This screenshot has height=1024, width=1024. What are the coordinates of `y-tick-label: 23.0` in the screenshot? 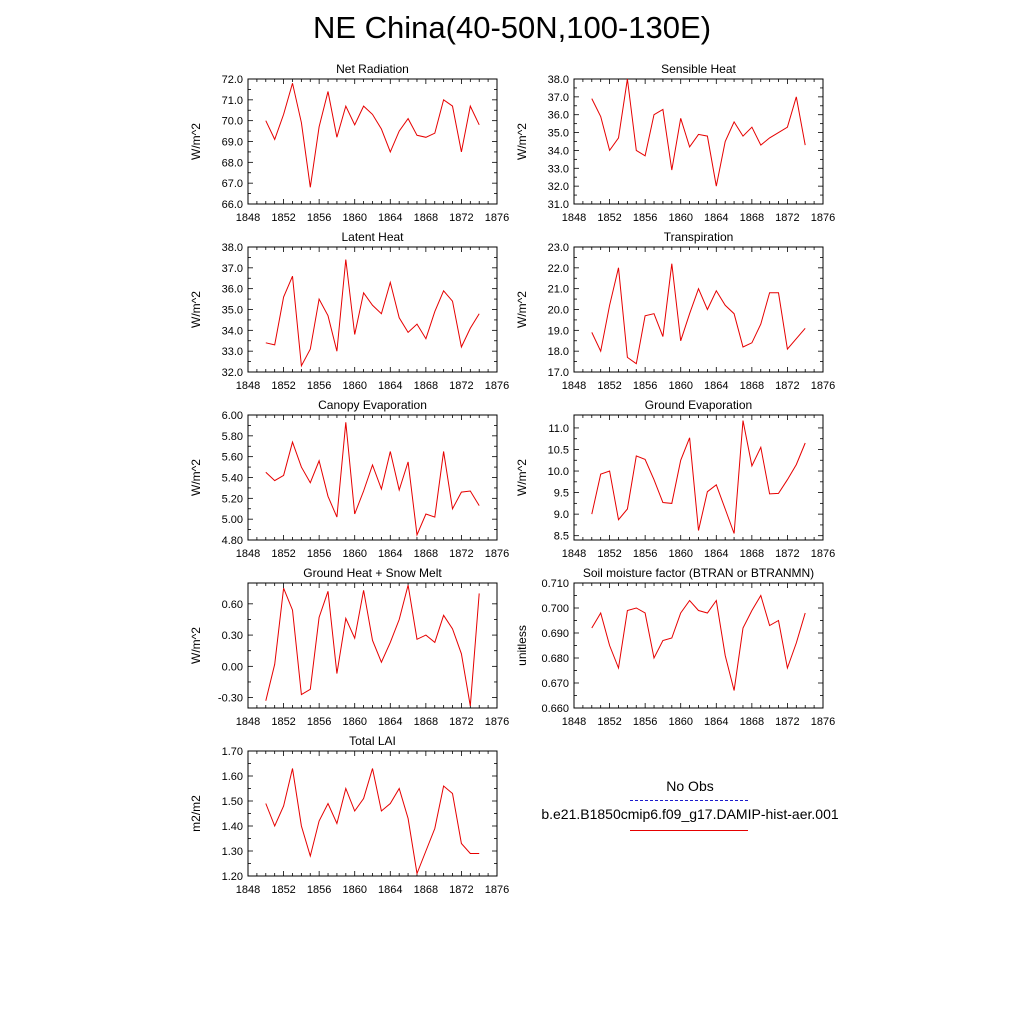 It's located at (558, 248).